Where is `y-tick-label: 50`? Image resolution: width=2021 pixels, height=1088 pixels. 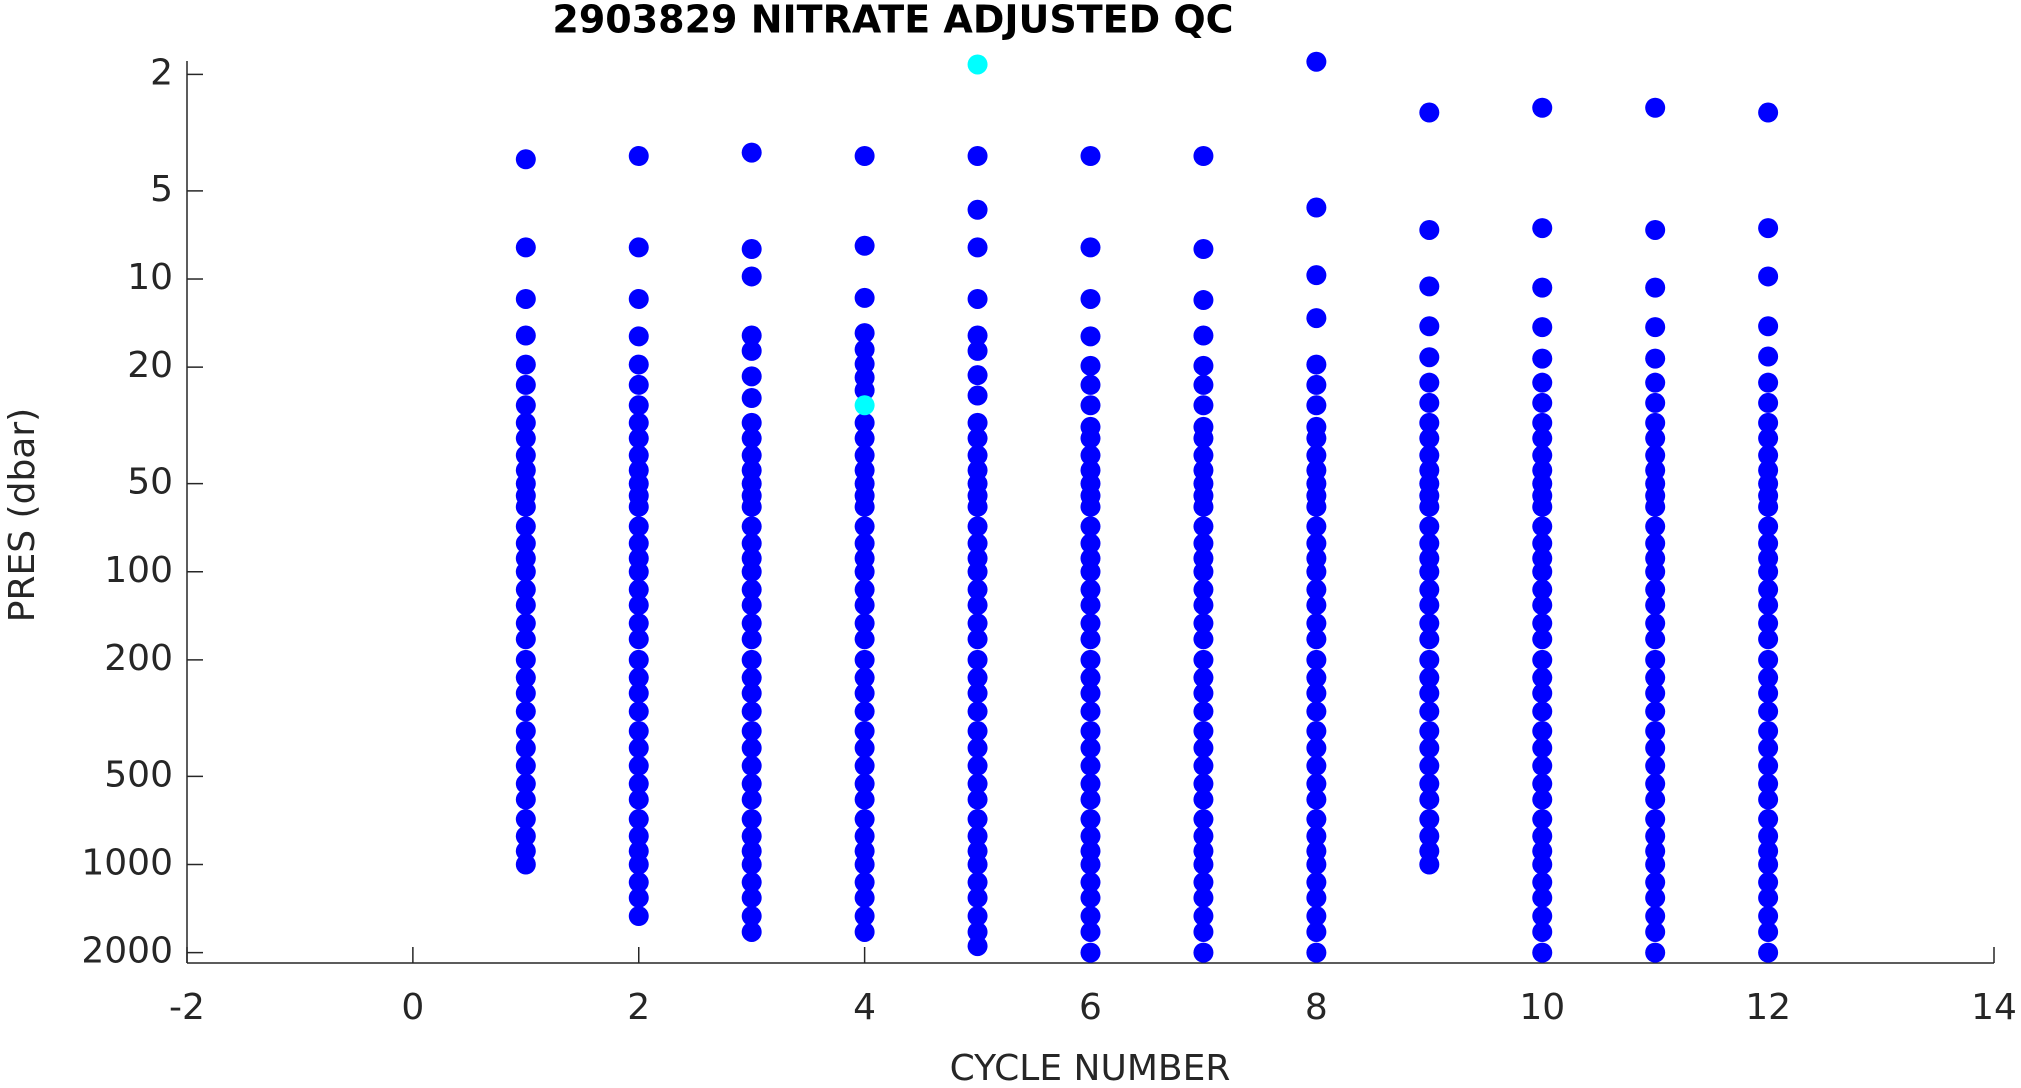 y-tick-label: 50 is located at coordinates (150, 482).